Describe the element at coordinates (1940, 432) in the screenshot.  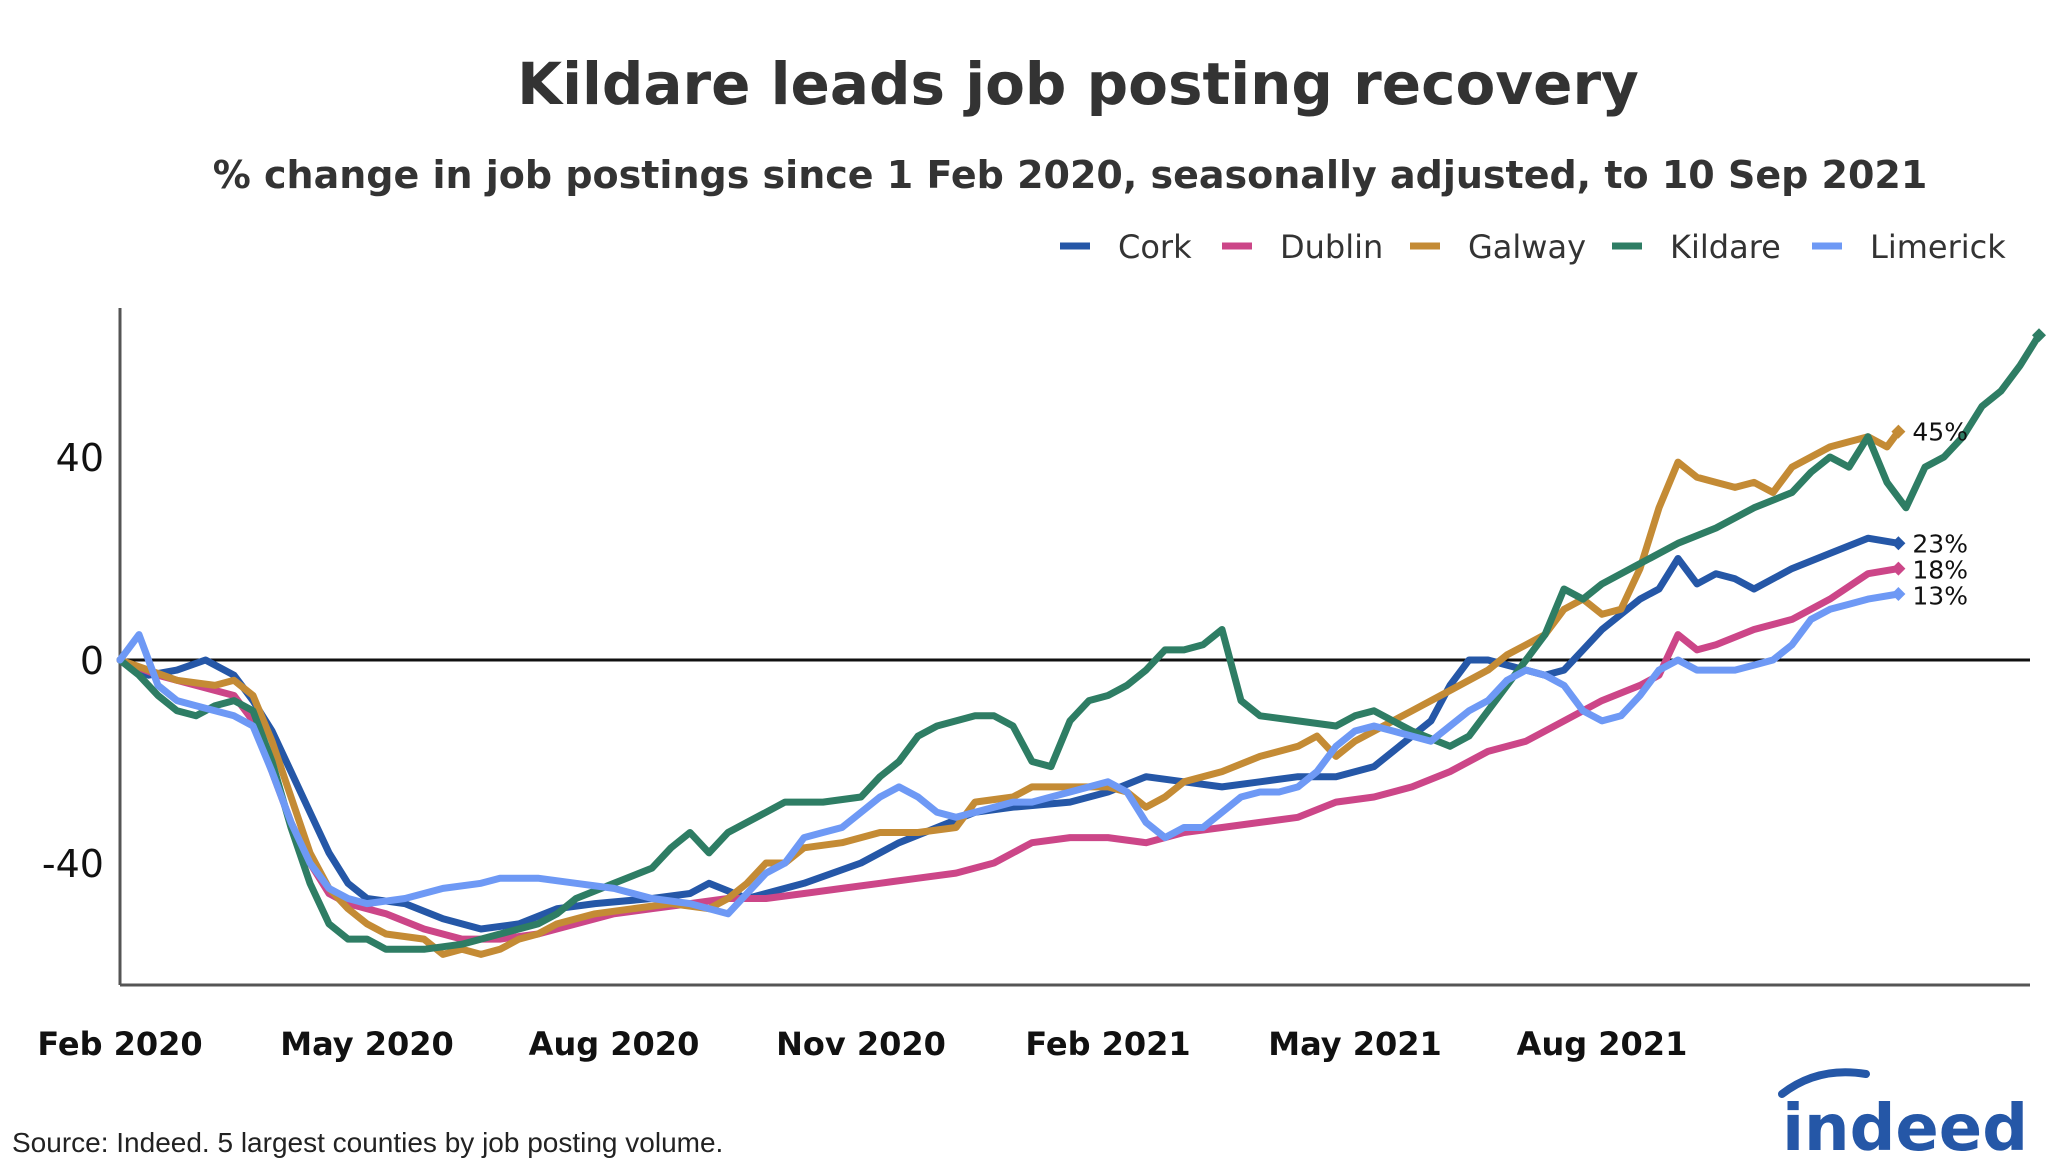
I see `end-label-galway: 45%` at that location.